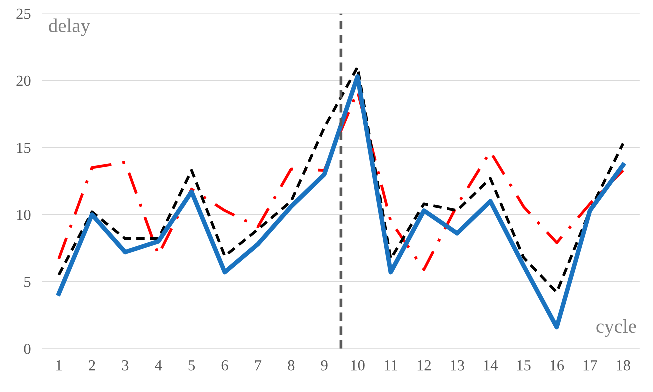  I want to click on x-tick-label: 13, so click(457, 365).